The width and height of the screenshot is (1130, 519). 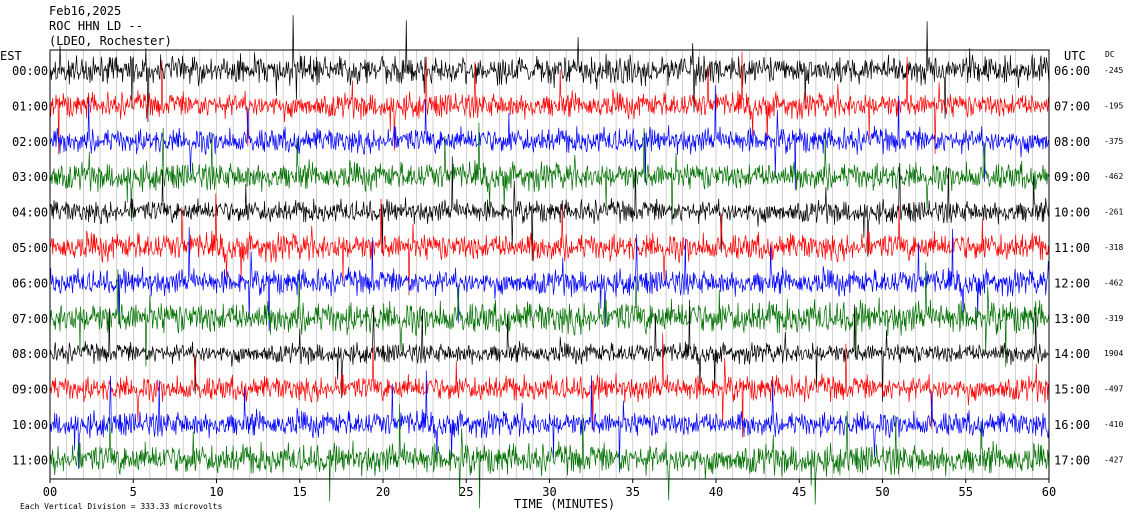 What do you see at coordinates (633, 492) in the screenshot?
I see `x-tick-label: 35` at bounding box center [633, 492].